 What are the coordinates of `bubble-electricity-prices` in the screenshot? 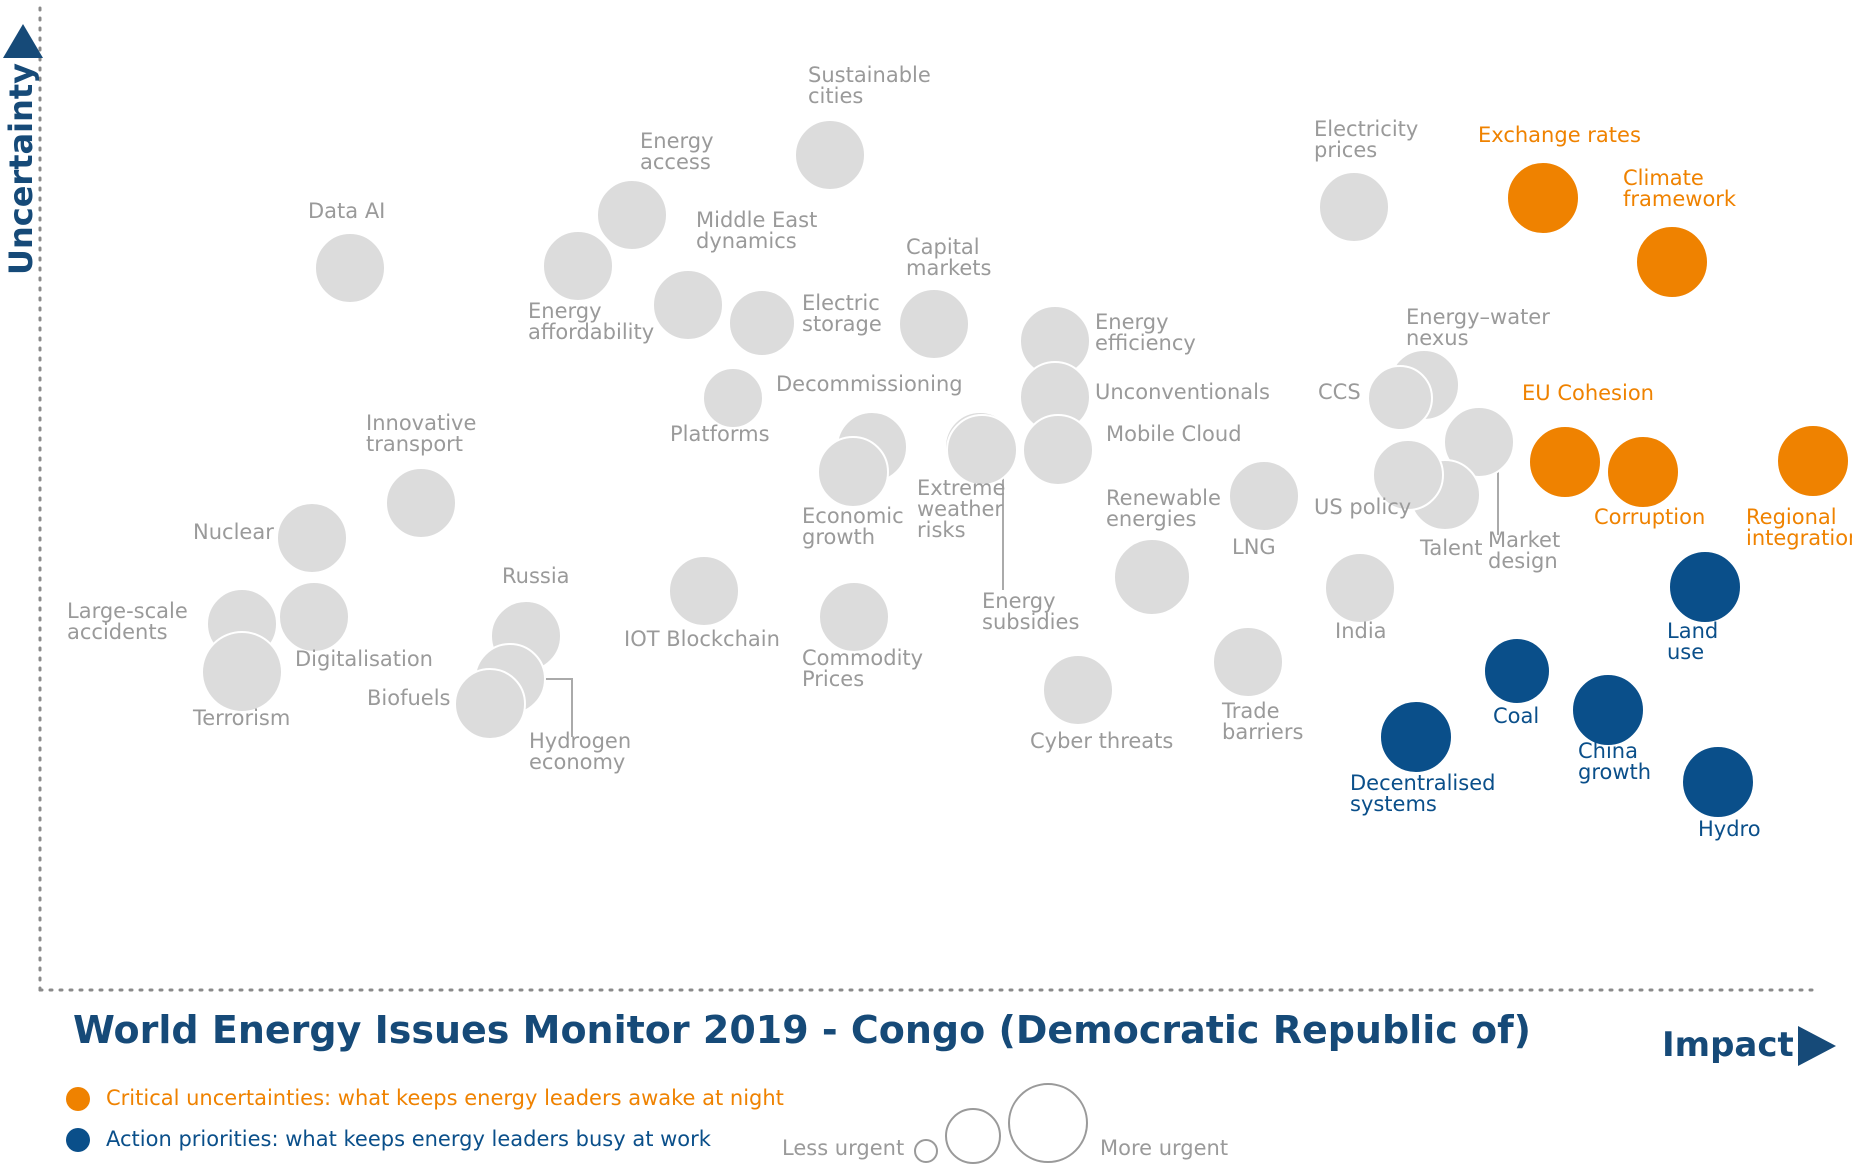 It's located at (1354, 207).